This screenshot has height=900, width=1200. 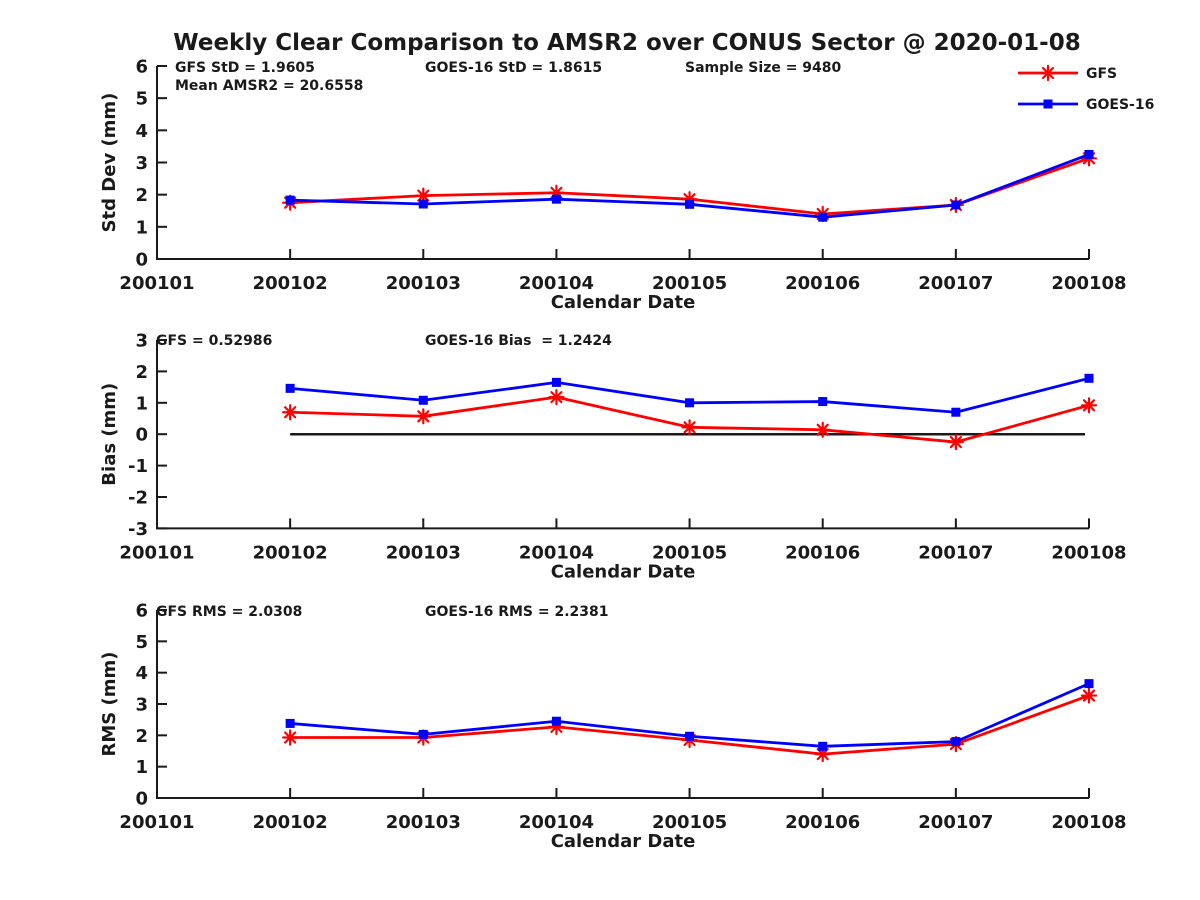 I want to click on y-axis-title: RMS (mm), so click(x=109, y=704).